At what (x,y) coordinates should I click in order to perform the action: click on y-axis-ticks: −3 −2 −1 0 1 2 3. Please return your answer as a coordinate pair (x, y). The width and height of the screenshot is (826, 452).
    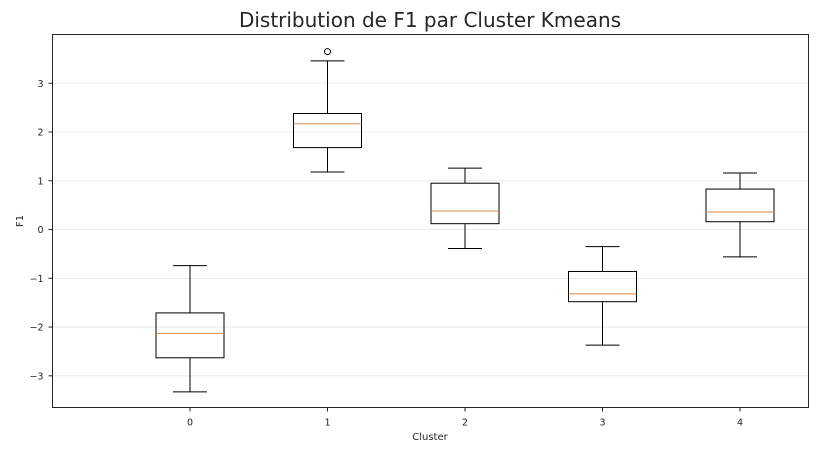
    Looking at the image, I should click on (41, 230).